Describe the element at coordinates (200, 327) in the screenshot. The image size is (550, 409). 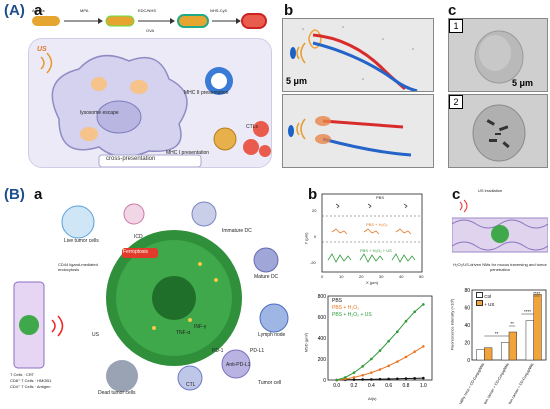
I see `label-ifn: INF-γ` at that location.